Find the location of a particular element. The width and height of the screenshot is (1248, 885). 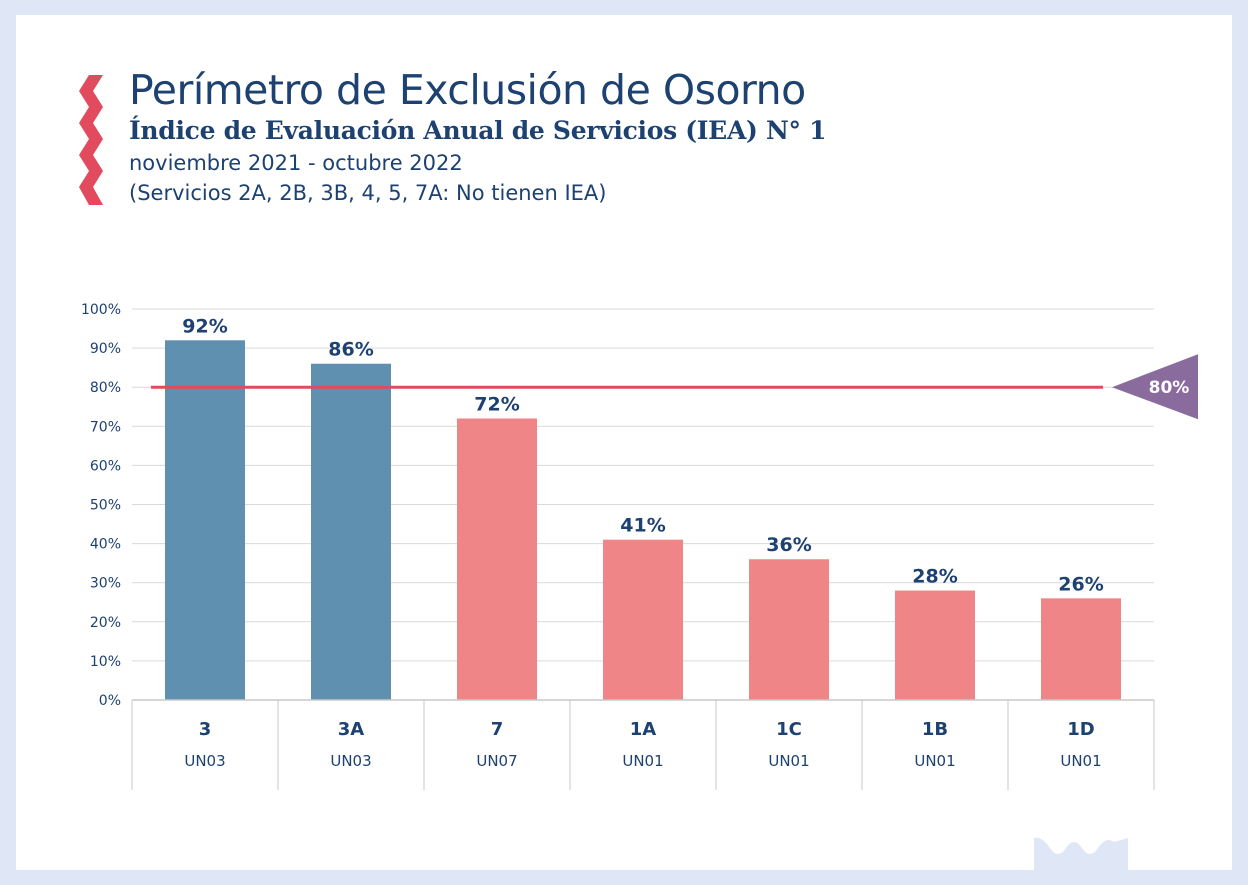

bar-value-label: 28% is located at coordinates (934, 577).